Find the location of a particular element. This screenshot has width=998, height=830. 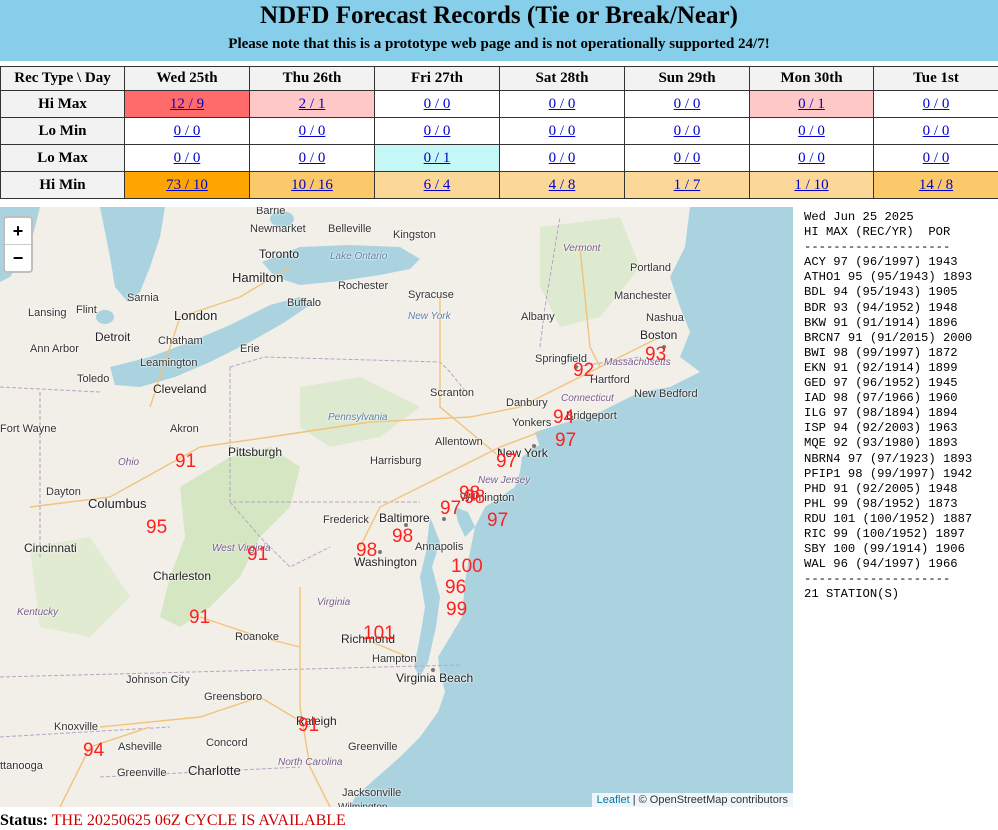

map-city-label: Toledo is located at coordinates (93, 379).